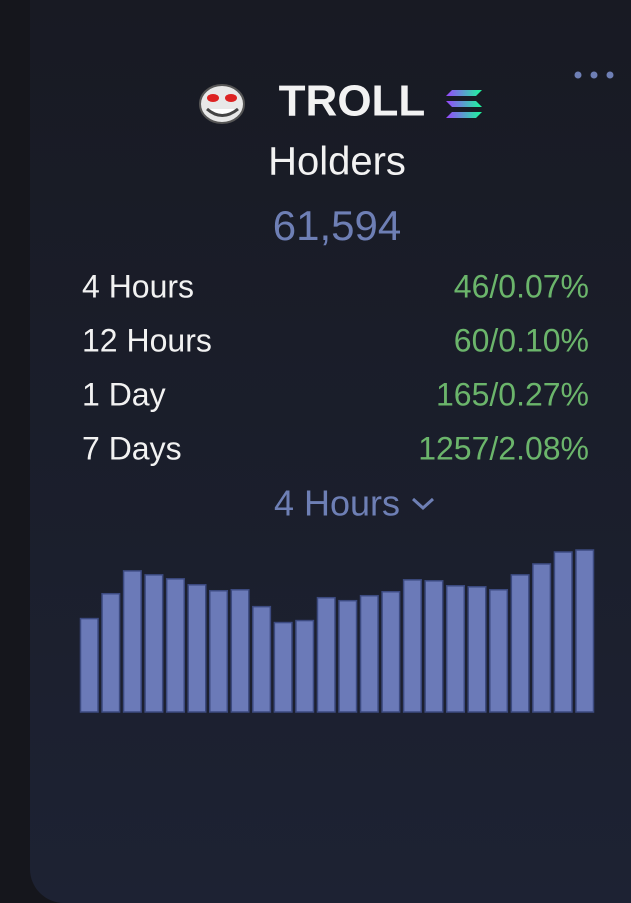 The image size is (631, 903). Describe the element at coordinates (337, 503) in the screenshot. I see `period-dropdown: 4 Hours` at that location.